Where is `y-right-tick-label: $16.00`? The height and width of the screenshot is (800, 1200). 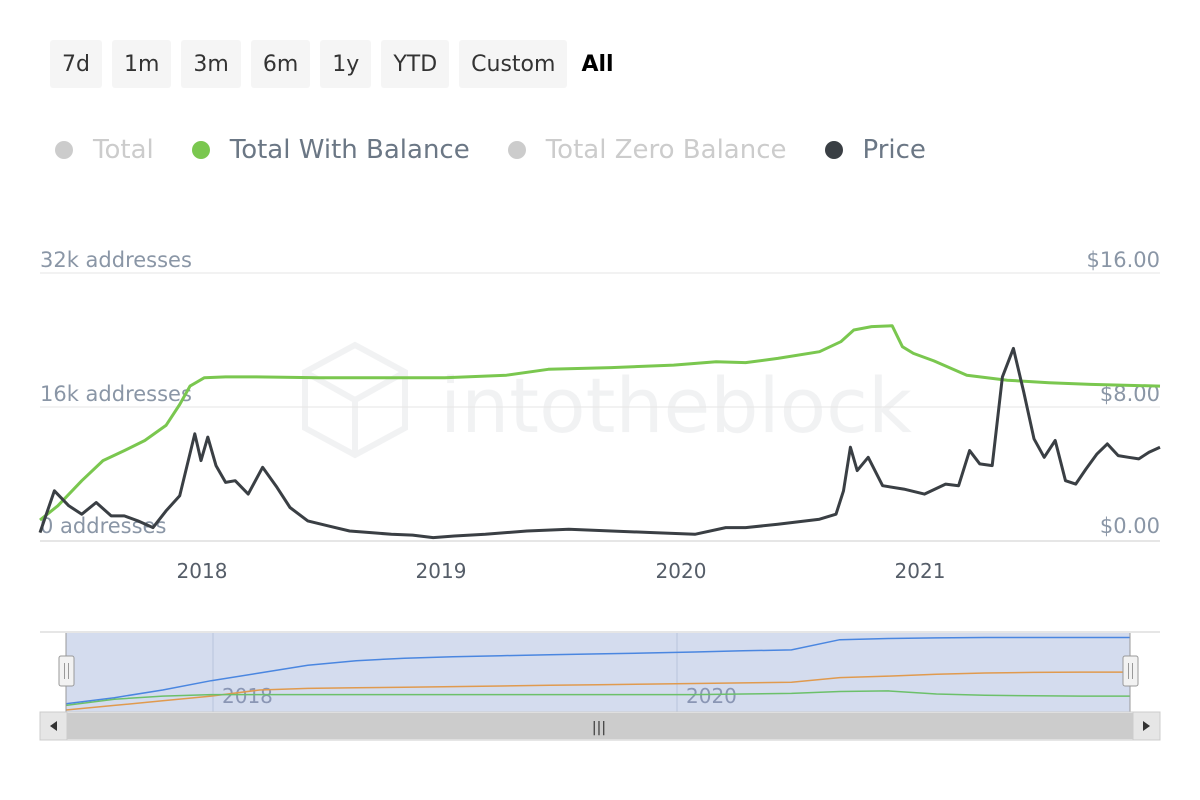 y-right-tick-label: $16.00 is located at coordinates (1123, 260).